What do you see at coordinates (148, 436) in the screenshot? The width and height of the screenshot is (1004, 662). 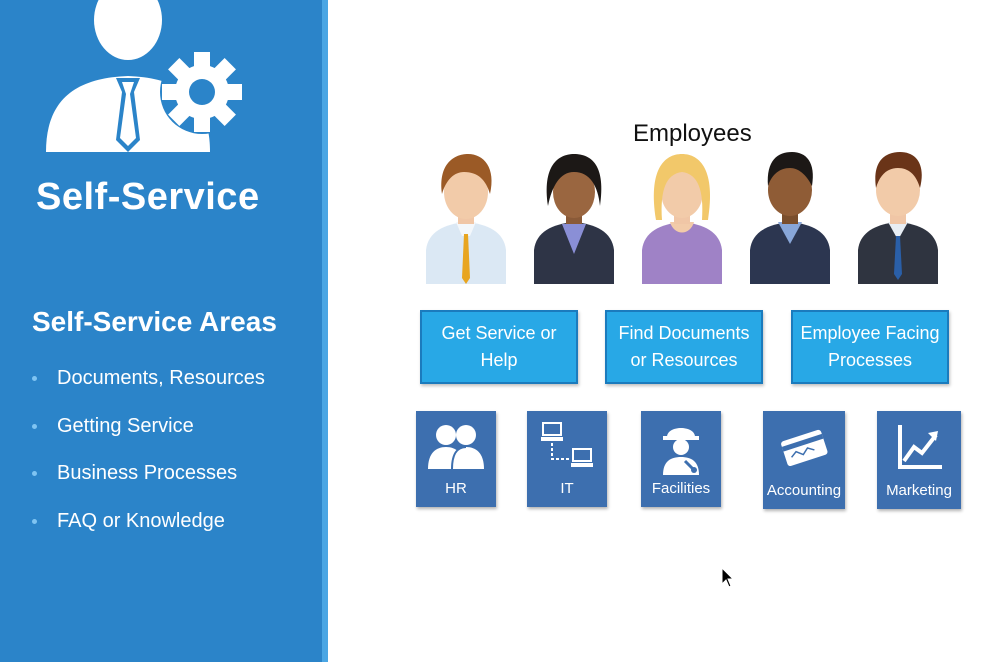 I see `area-item-service: Getting Service` at bounding box center [148, 436].